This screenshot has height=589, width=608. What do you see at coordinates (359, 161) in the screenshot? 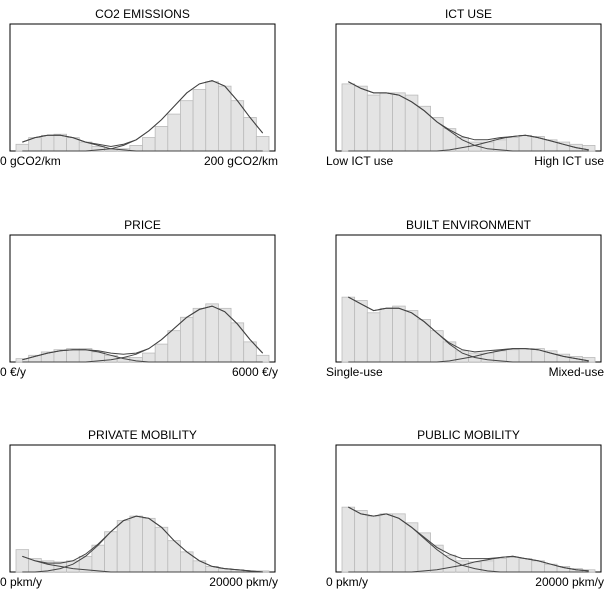
I see `x-start-label: Low ICT use` at bounding box center [359, 161].